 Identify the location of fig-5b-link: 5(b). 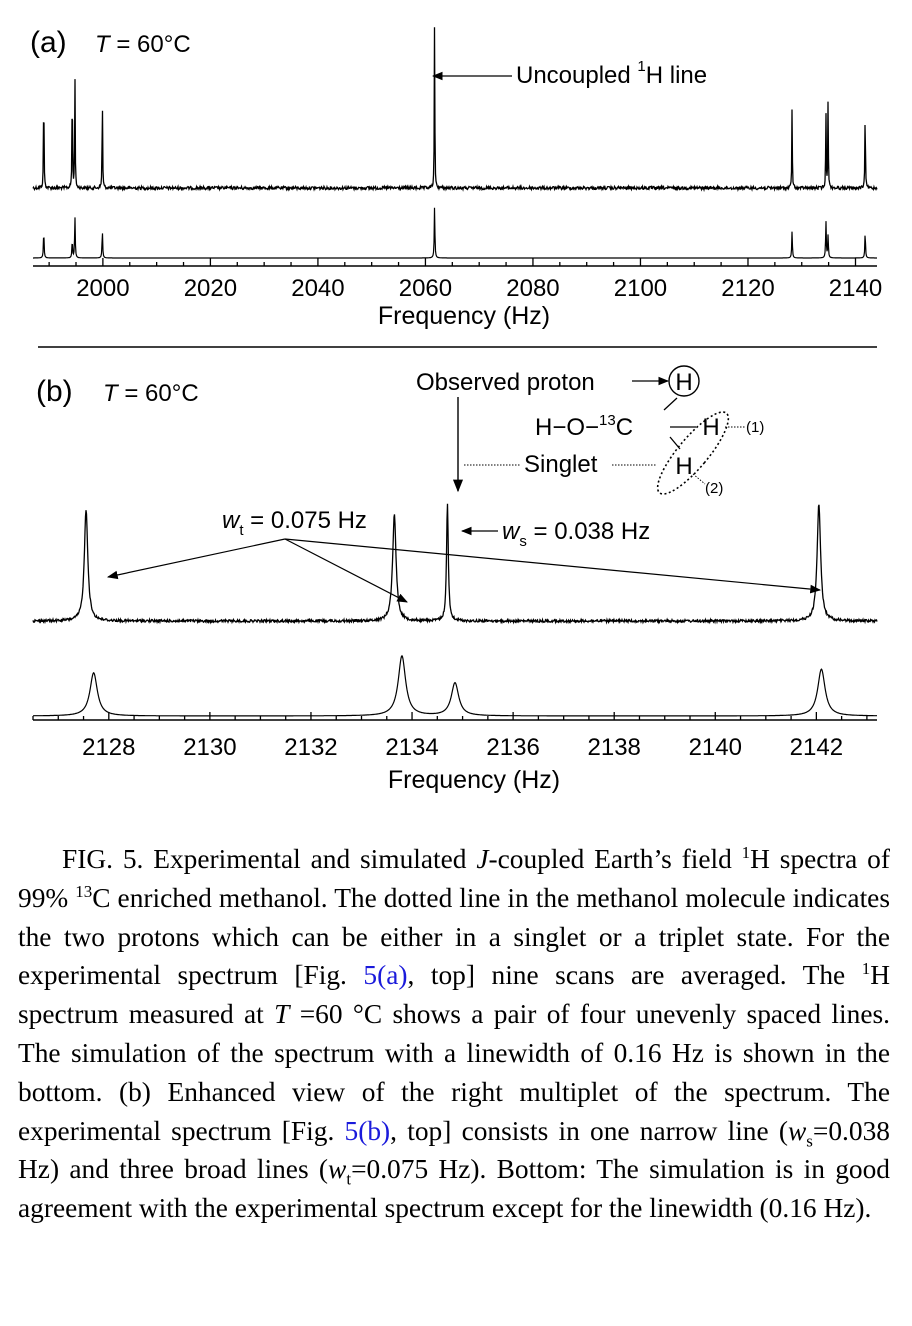
(367, 1130).